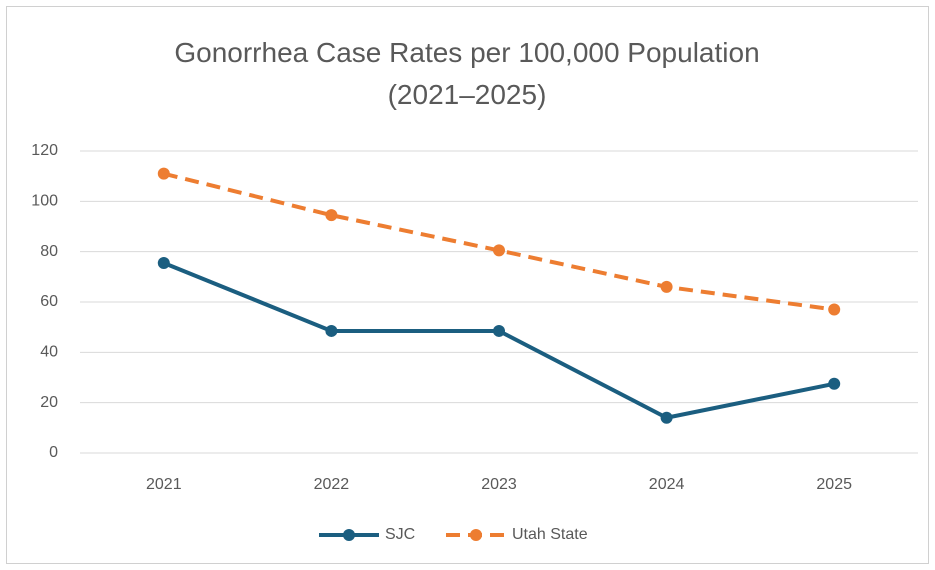 The height and width of the screenshot is (570, 935). Describe the element at coordinates (164, 484) in the screenshot. I see `x-tick-label: 2021` at that location.